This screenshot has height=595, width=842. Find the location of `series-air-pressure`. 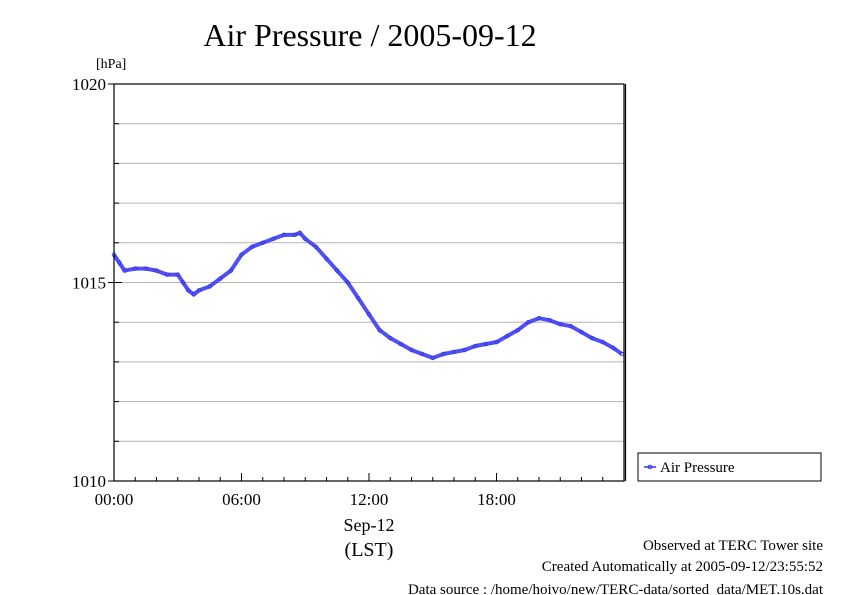

series-air-pressure is located at coordinates (368, 295).